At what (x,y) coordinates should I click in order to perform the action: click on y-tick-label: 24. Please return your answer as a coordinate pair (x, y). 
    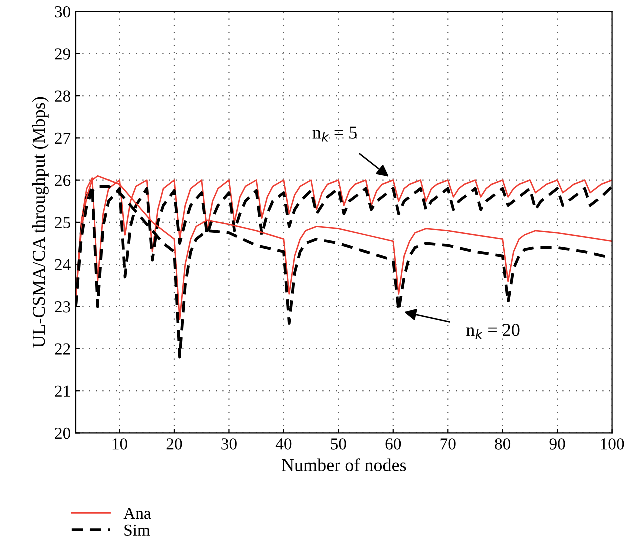
    Looking at the image, I should click on (63, 264).